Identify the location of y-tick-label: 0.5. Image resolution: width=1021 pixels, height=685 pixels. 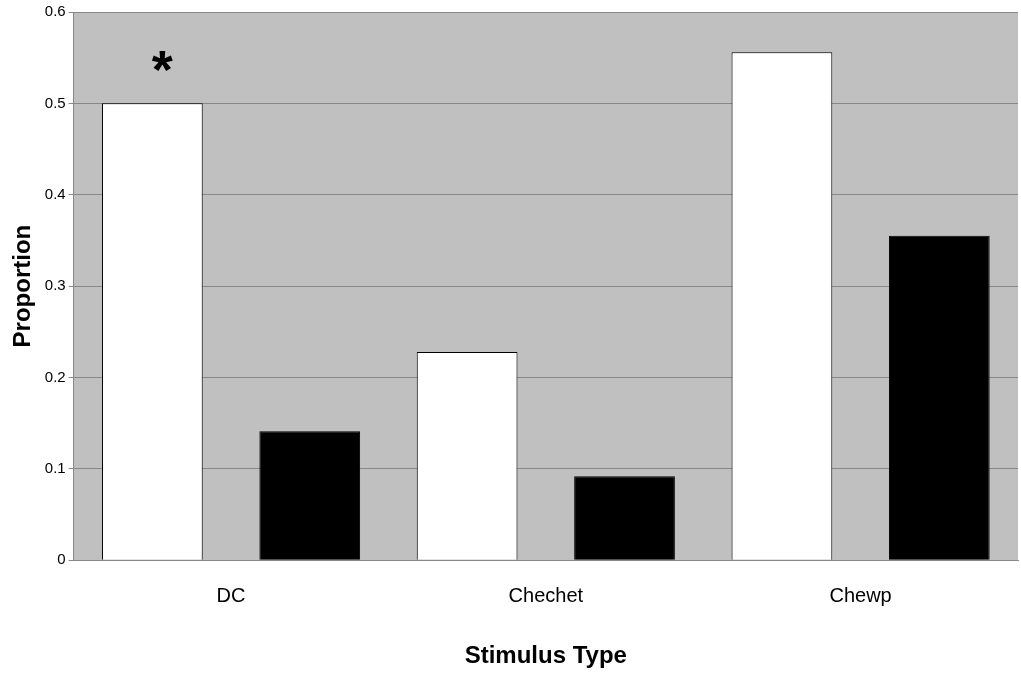
(55, 102).